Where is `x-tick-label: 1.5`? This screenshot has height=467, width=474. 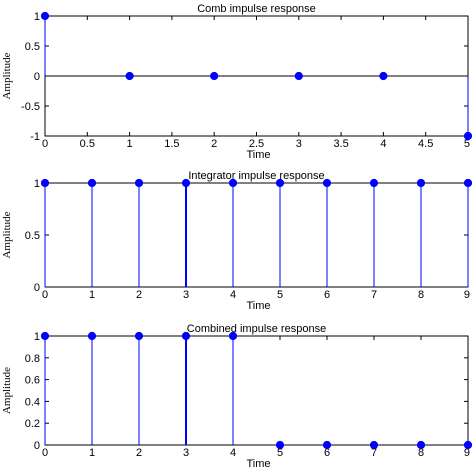 x-tick-label: 1.5 is located at coordinates (171, 144).